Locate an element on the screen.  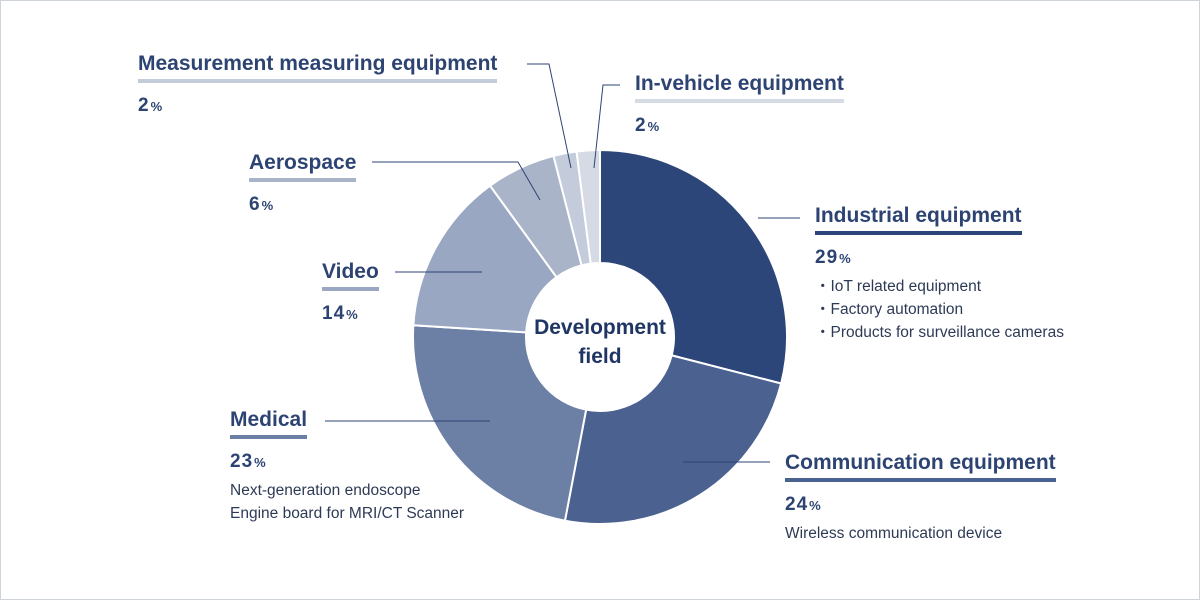
detail-item: Engine board for MRI/CT Scanner is located at coordinates (347, 513).